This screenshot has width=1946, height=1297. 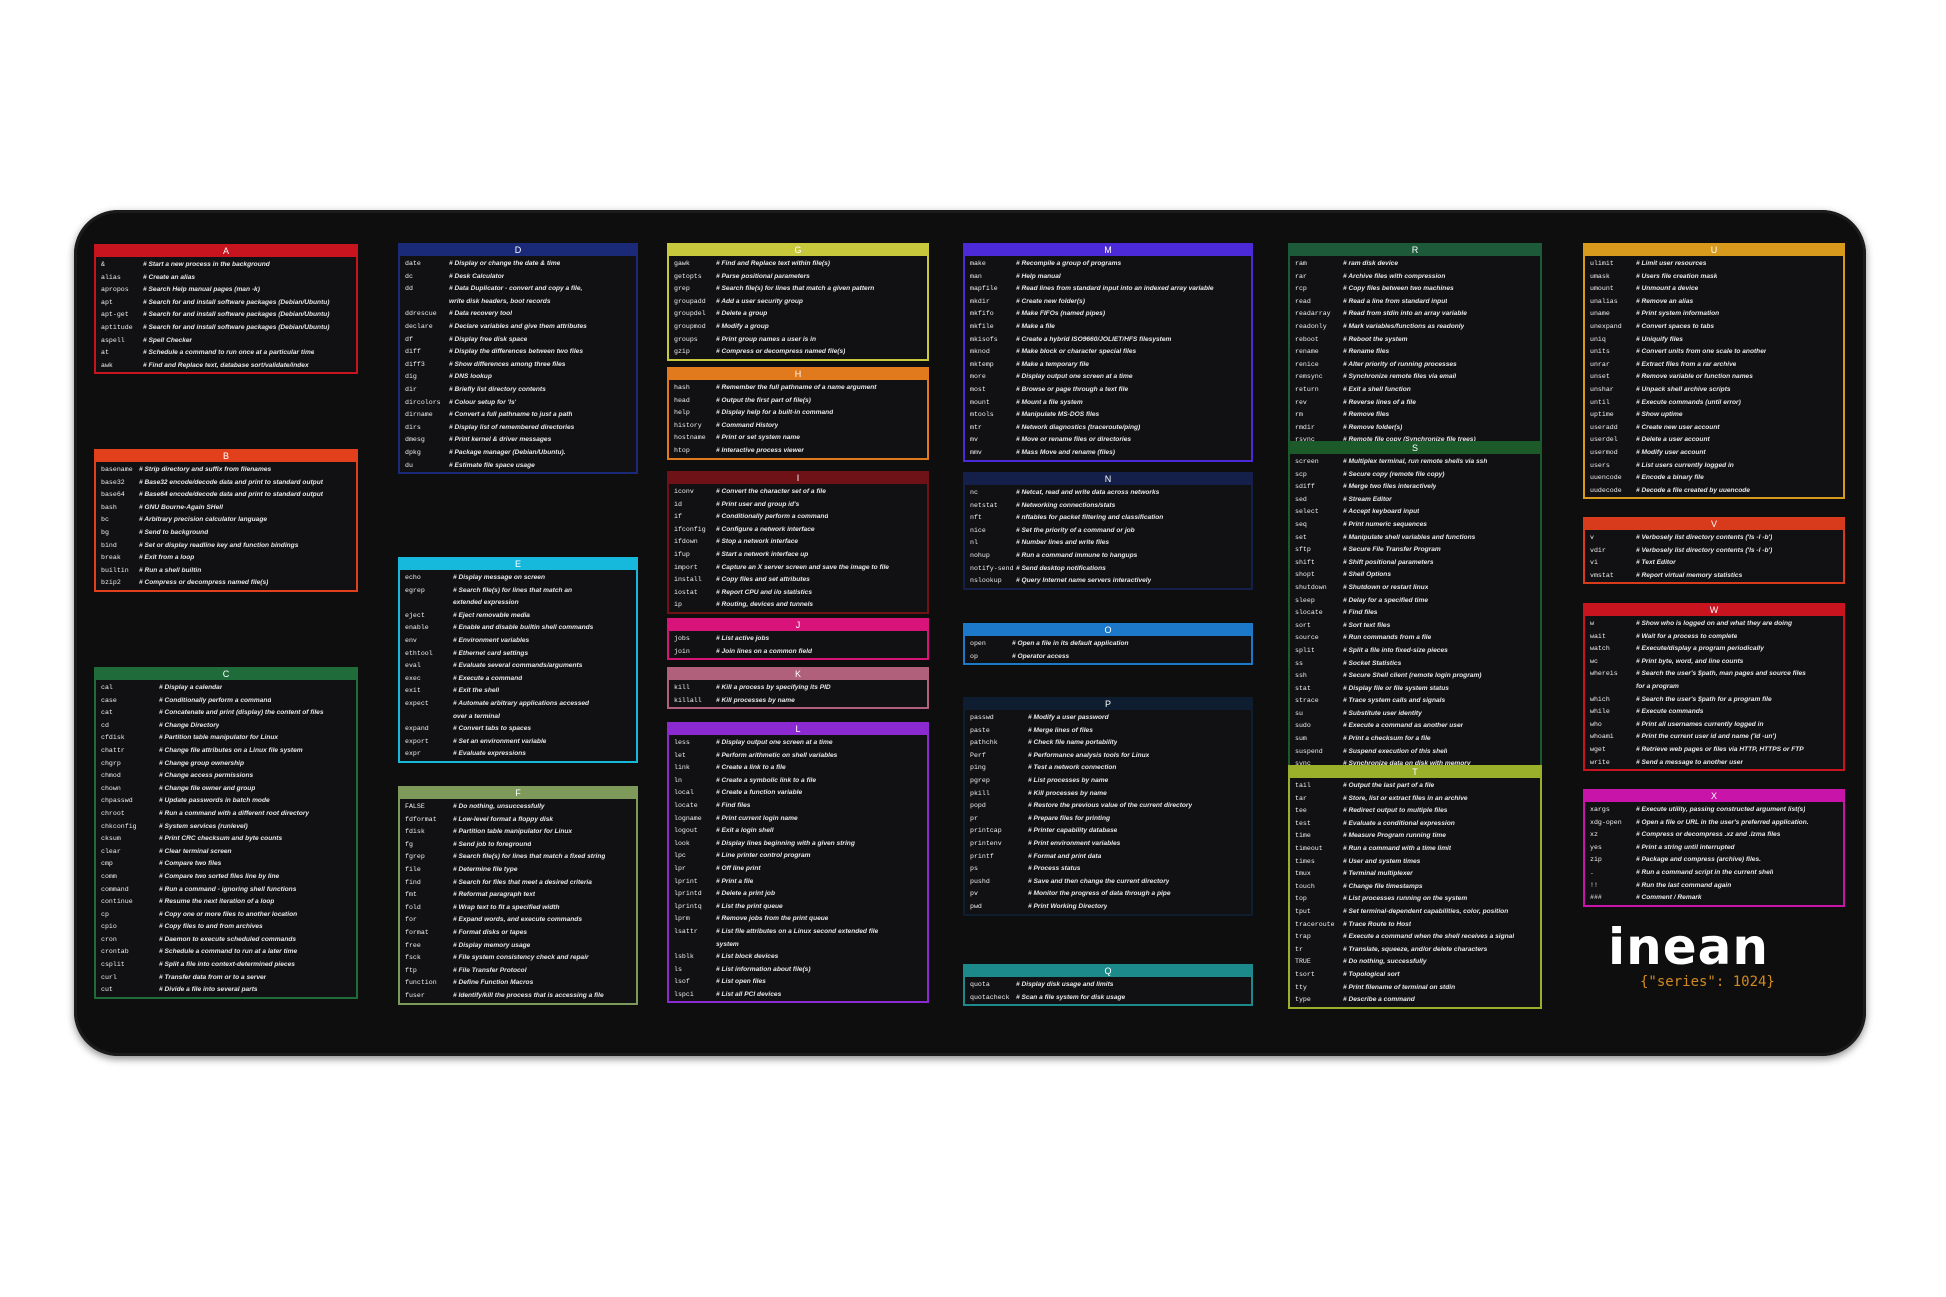 I want to click on command-name: readarray, so click(x=1313, y=314).